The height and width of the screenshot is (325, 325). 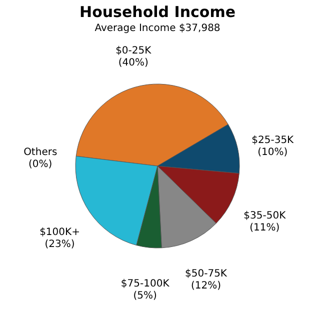 What do you see at coordinates (206, 274) in the screenshot?
I see `slice-label: $50-75K` at bounding box center [206, 274].